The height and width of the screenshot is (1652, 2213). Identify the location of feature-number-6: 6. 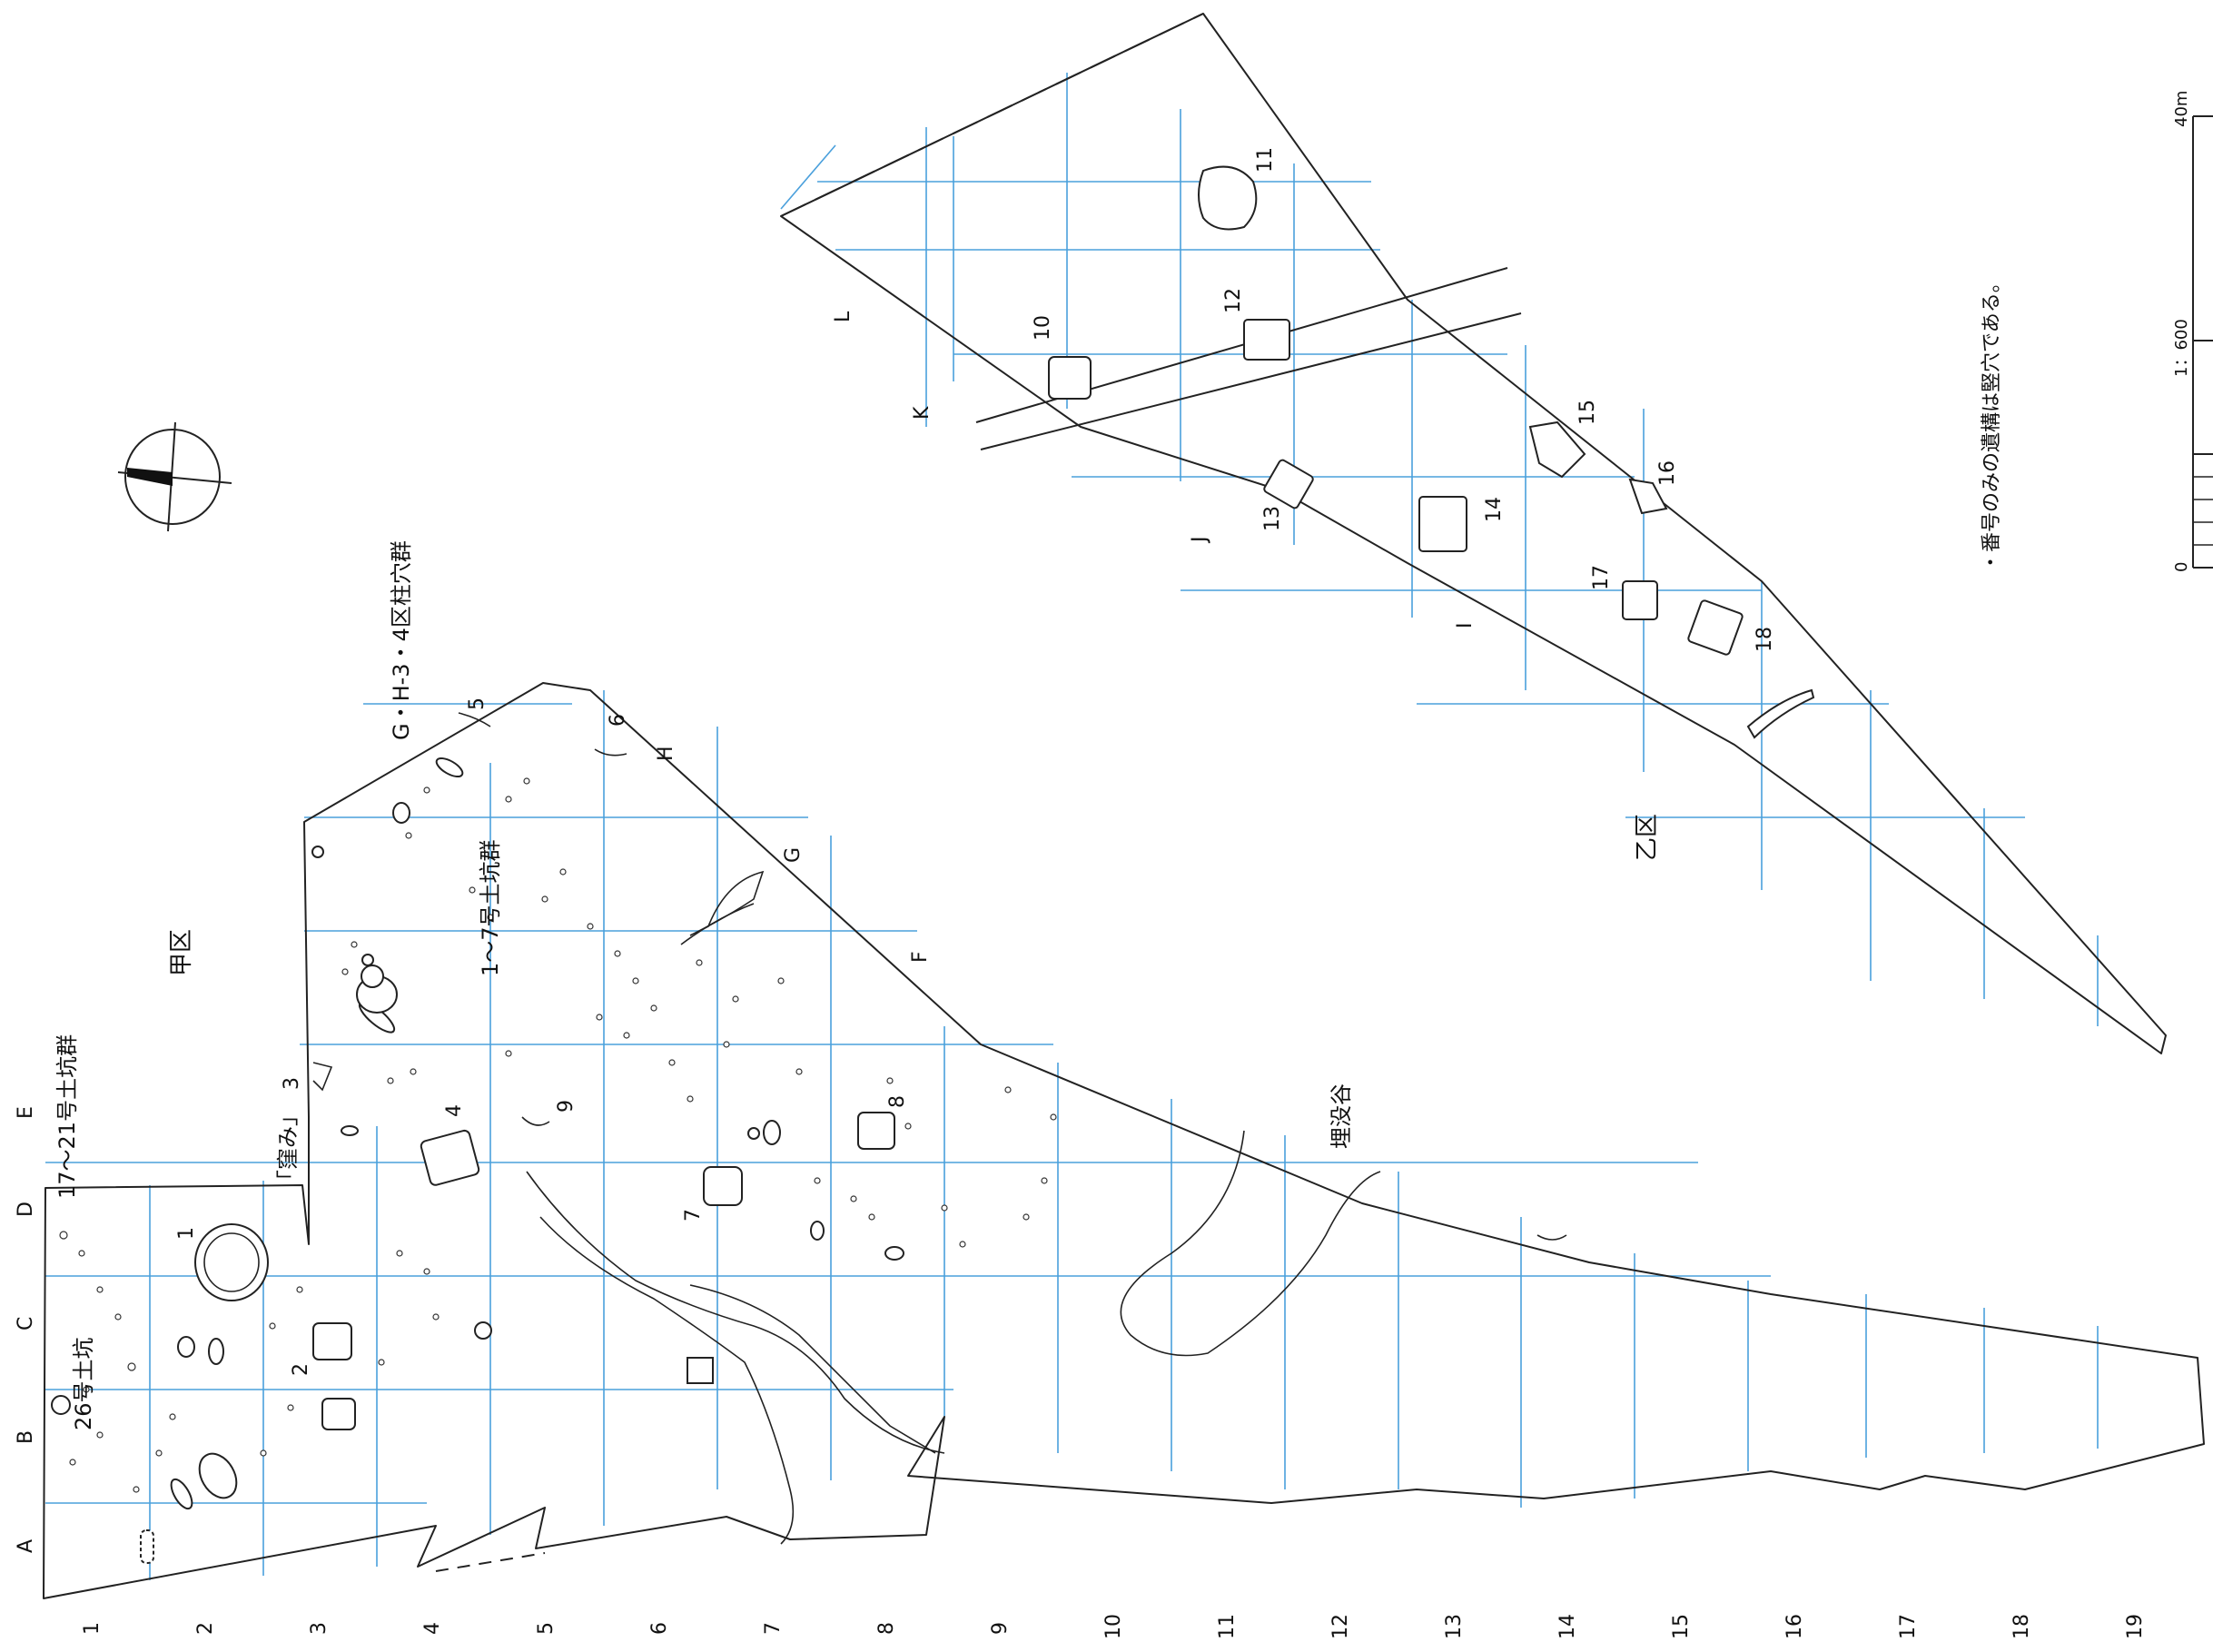
(618, 720).